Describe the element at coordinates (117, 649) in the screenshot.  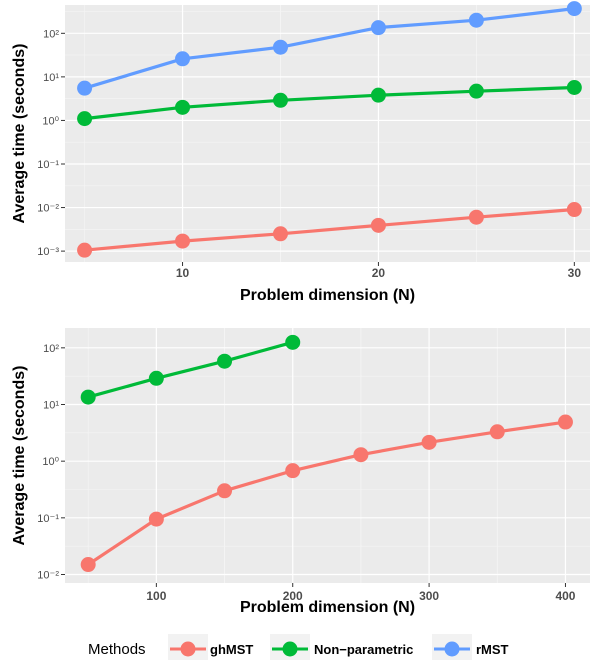
I see `legend-title: Methods` at that location.